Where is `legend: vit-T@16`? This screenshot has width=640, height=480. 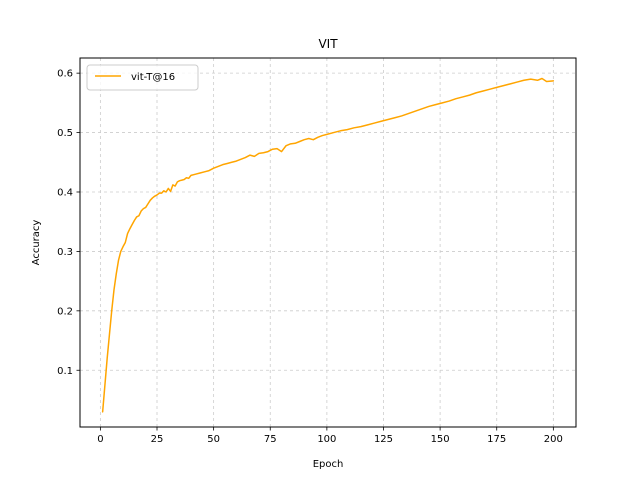 legend: vit-T@16 is located at coordinates (142, 77).